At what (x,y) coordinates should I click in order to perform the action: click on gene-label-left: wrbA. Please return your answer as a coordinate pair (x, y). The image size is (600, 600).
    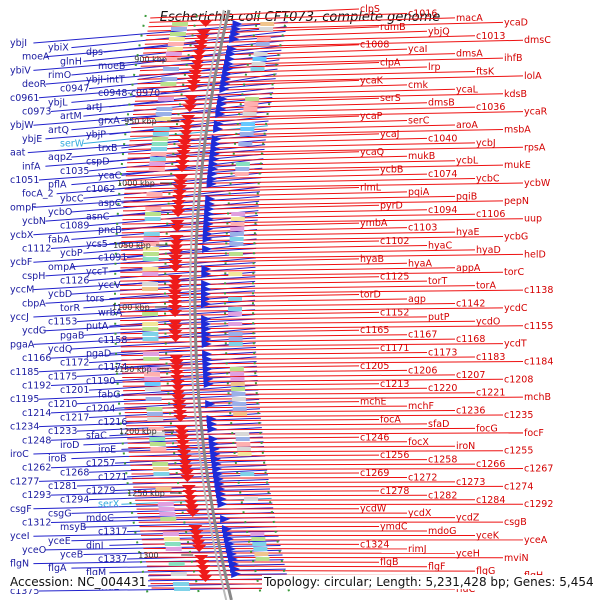
    Looking at the image, I should click on (110, 312).